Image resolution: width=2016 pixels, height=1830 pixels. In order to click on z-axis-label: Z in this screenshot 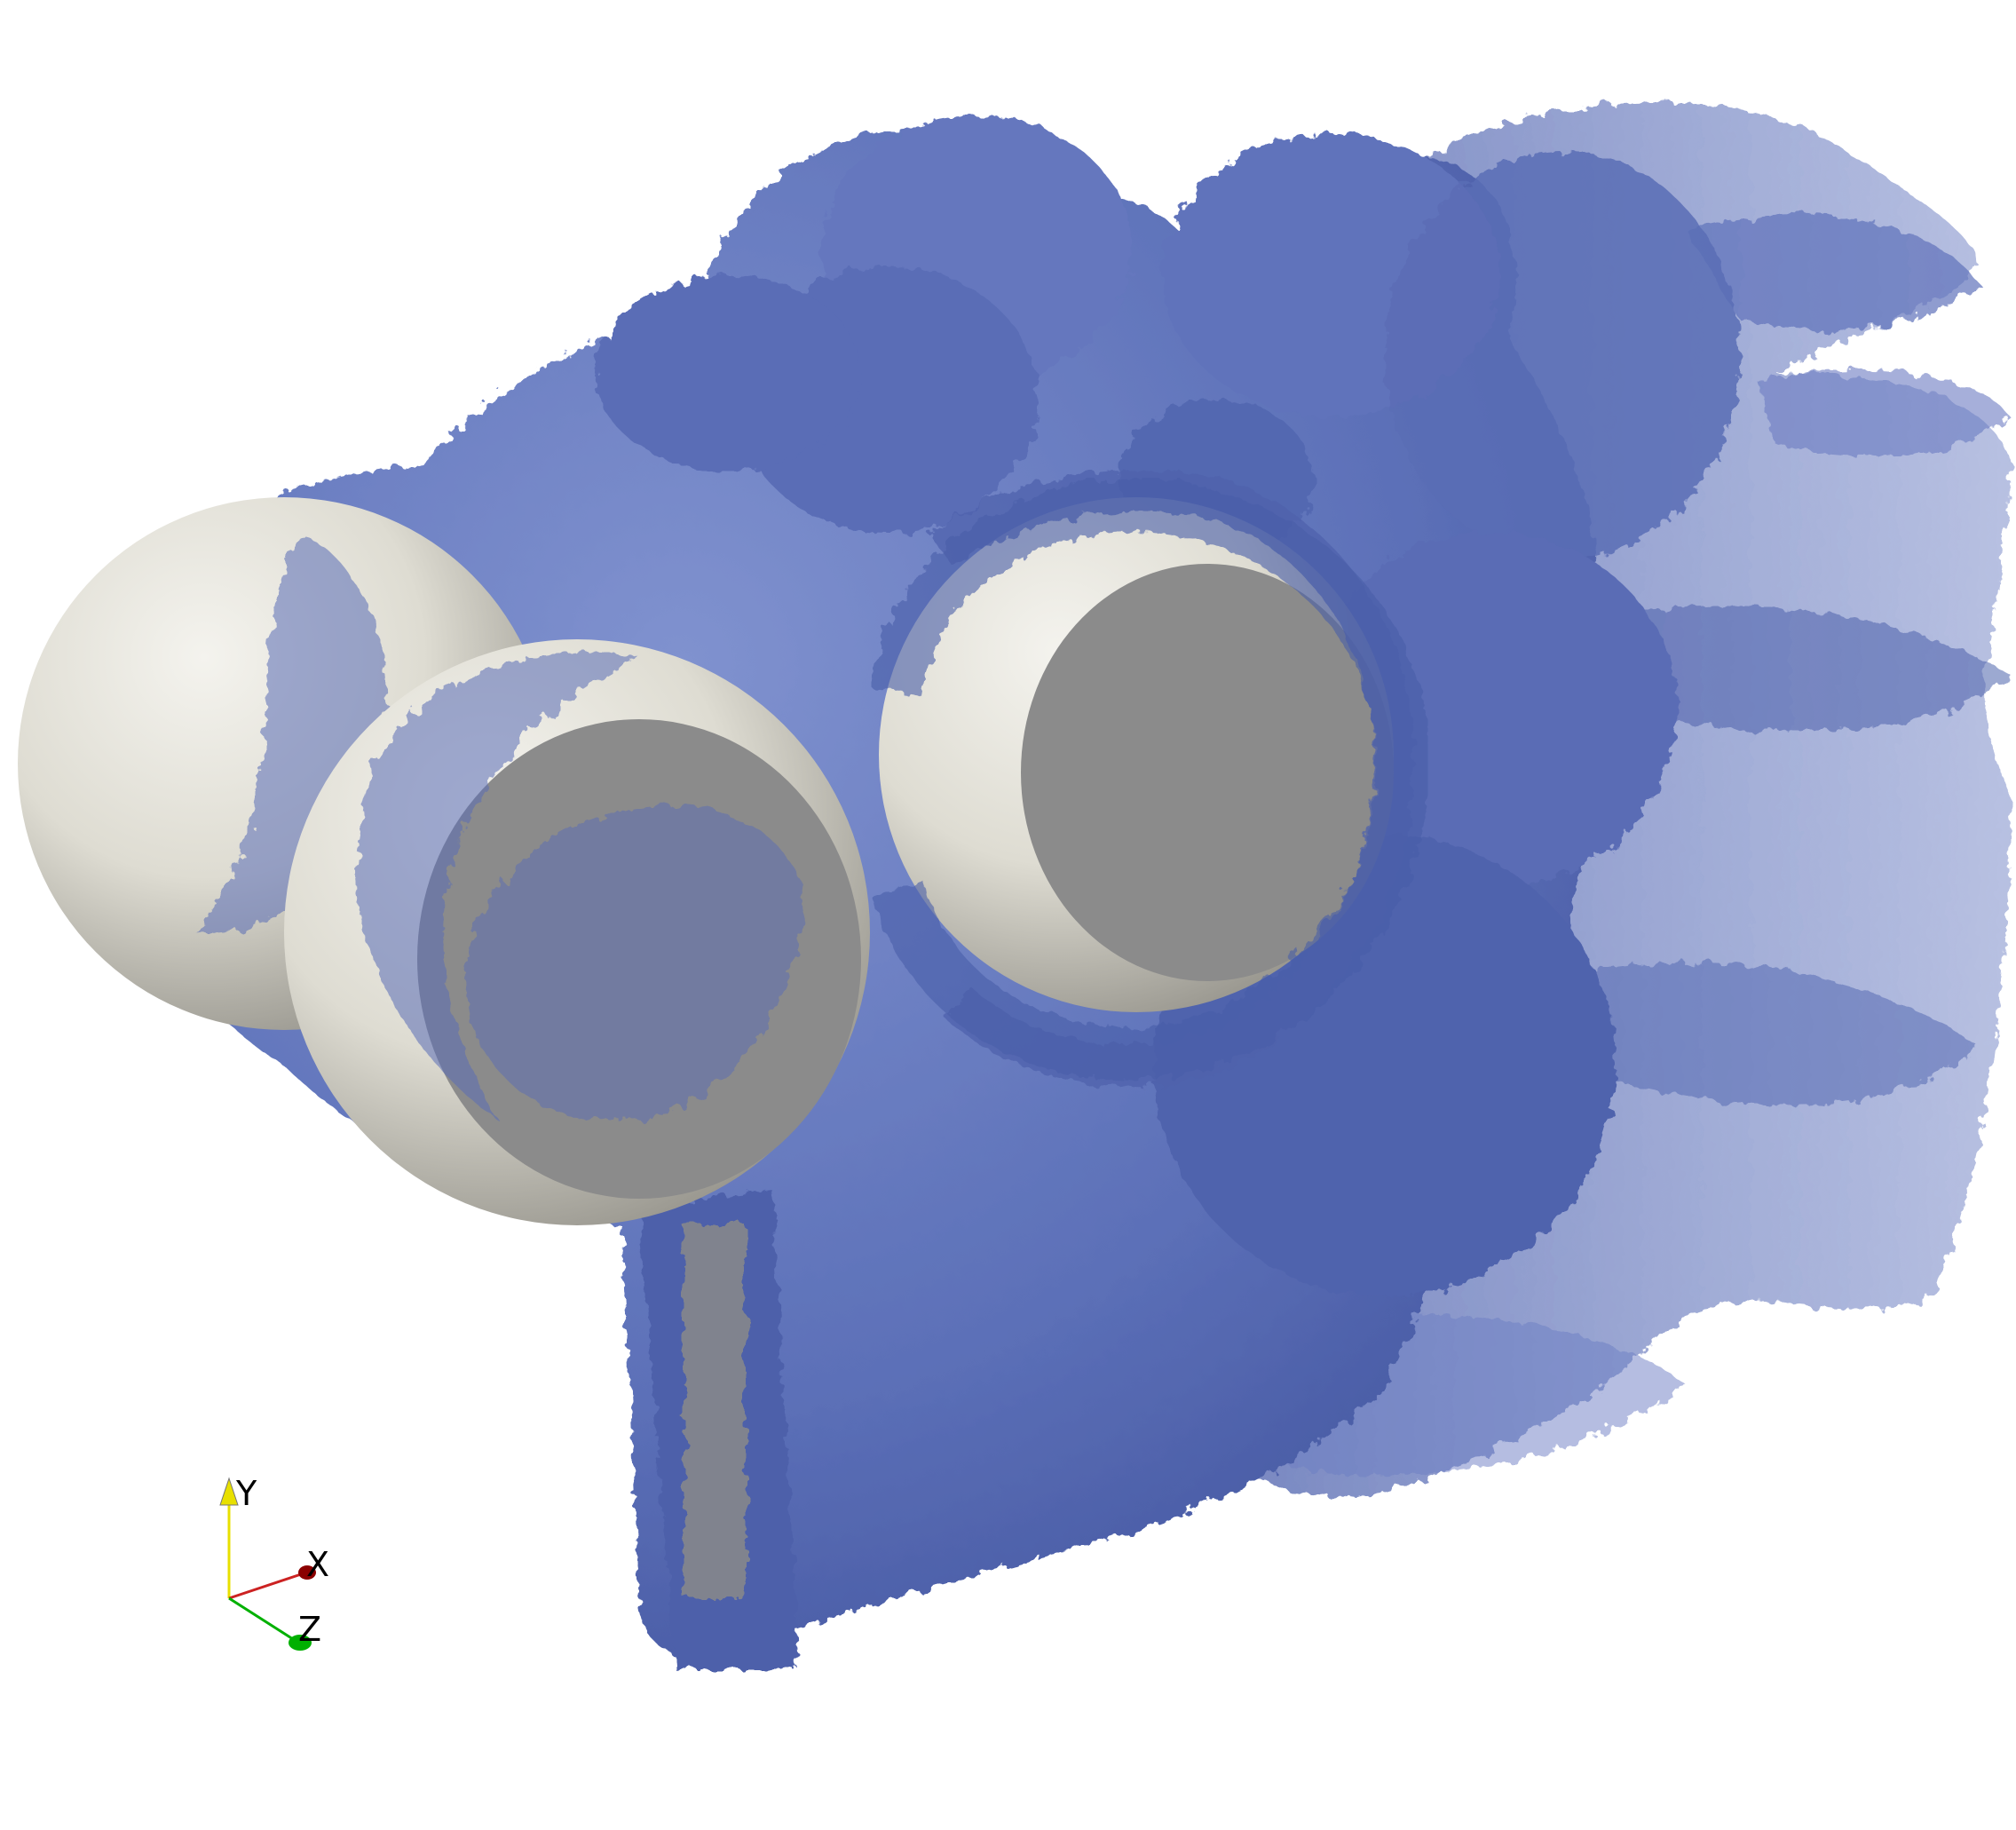, I will do `click(309, 1629)`.